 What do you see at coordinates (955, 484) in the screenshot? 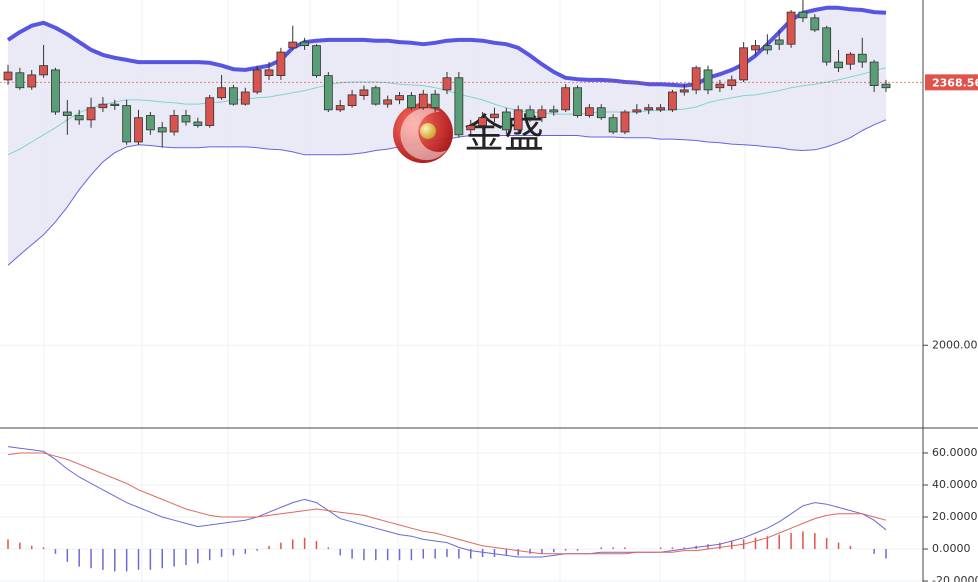
I see `y-tick-label: 40.0000` at bounding box center [955, 484].